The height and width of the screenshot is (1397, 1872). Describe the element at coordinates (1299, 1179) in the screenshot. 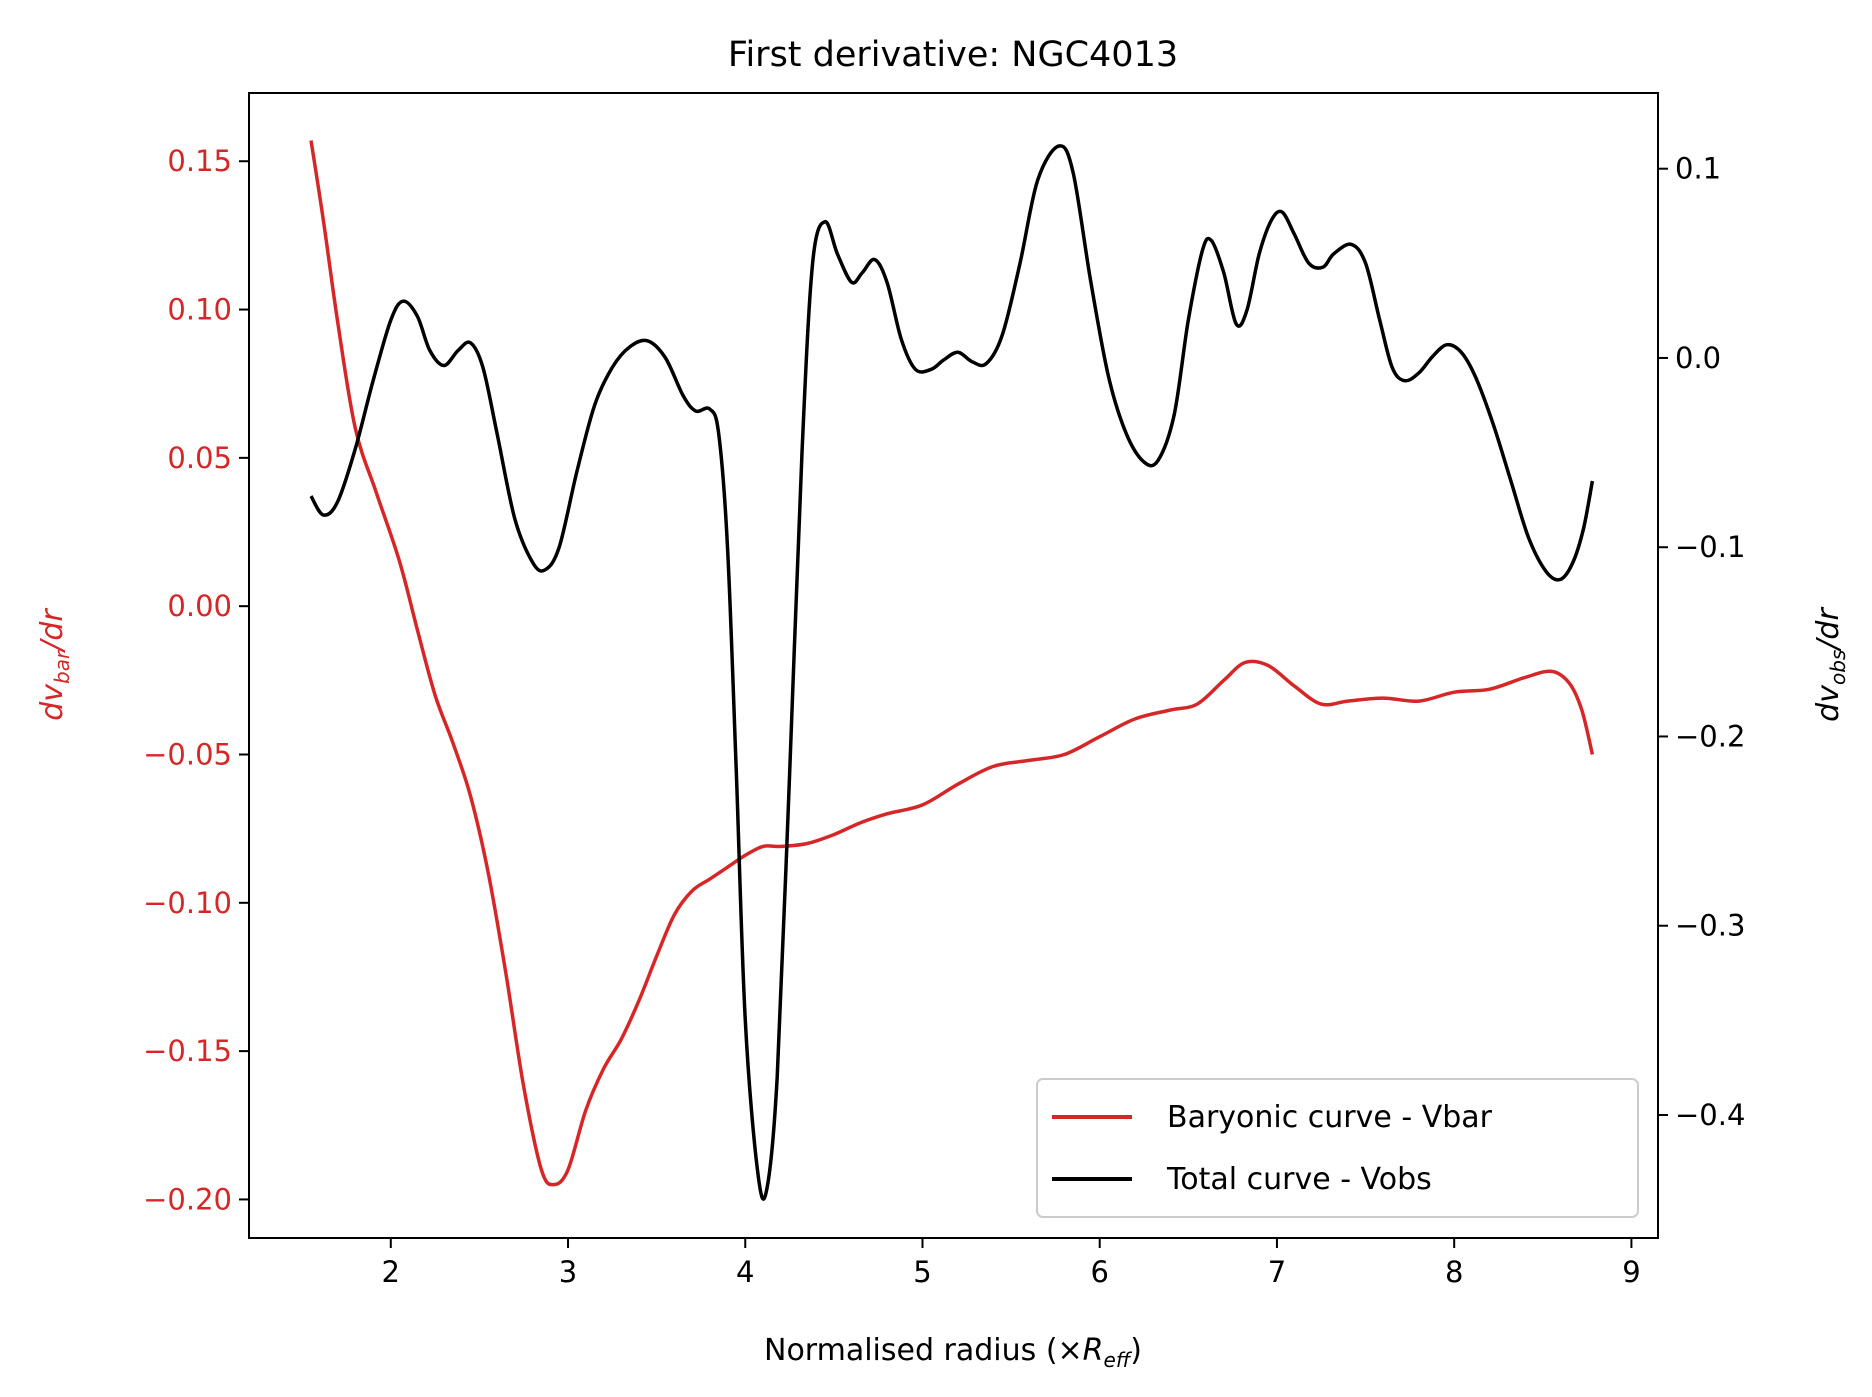

I see `legend-label-vobs: Total curve - Vobs` at that location.